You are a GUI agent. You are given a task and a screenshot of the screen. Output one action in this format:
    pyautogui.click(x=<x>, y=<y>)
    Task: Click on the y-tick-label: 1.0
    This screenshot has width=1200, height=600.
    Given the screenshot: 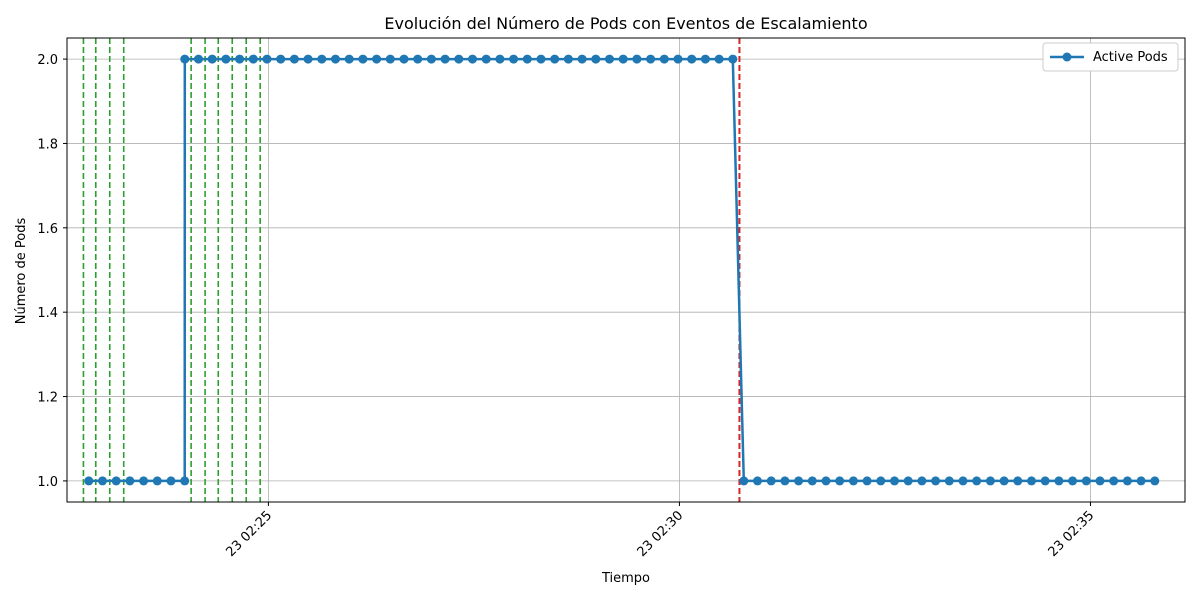 What is the action you would take?
    pyautogui.click(x=47, y=482)
    